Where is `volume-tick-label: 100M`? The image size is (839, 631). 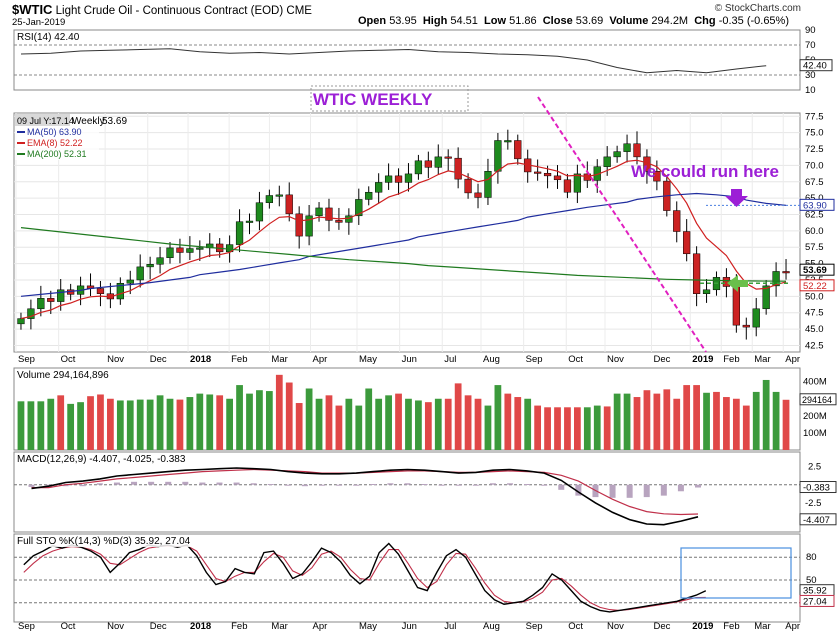 volume-tick-label: 100M is located at coordinates (815, 433).